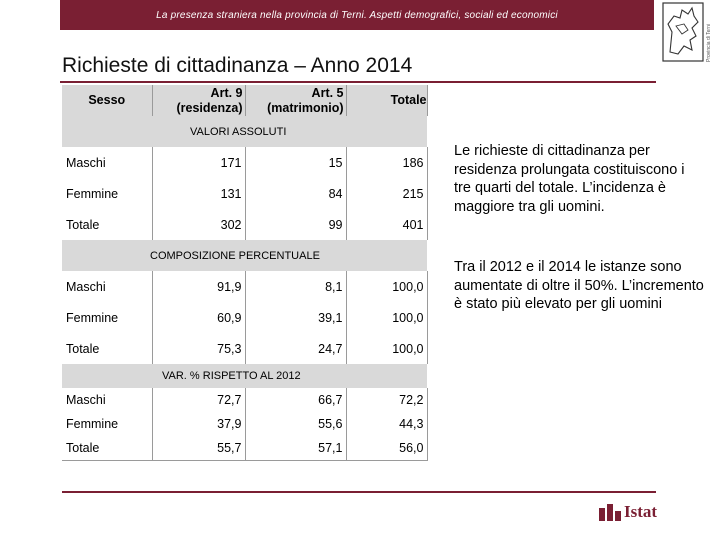 The image size is (720, 540). What do you see at coordinates (199, 193) in the screenshot?
I see `cell-art9: 131` at bounding box center [199, 193].